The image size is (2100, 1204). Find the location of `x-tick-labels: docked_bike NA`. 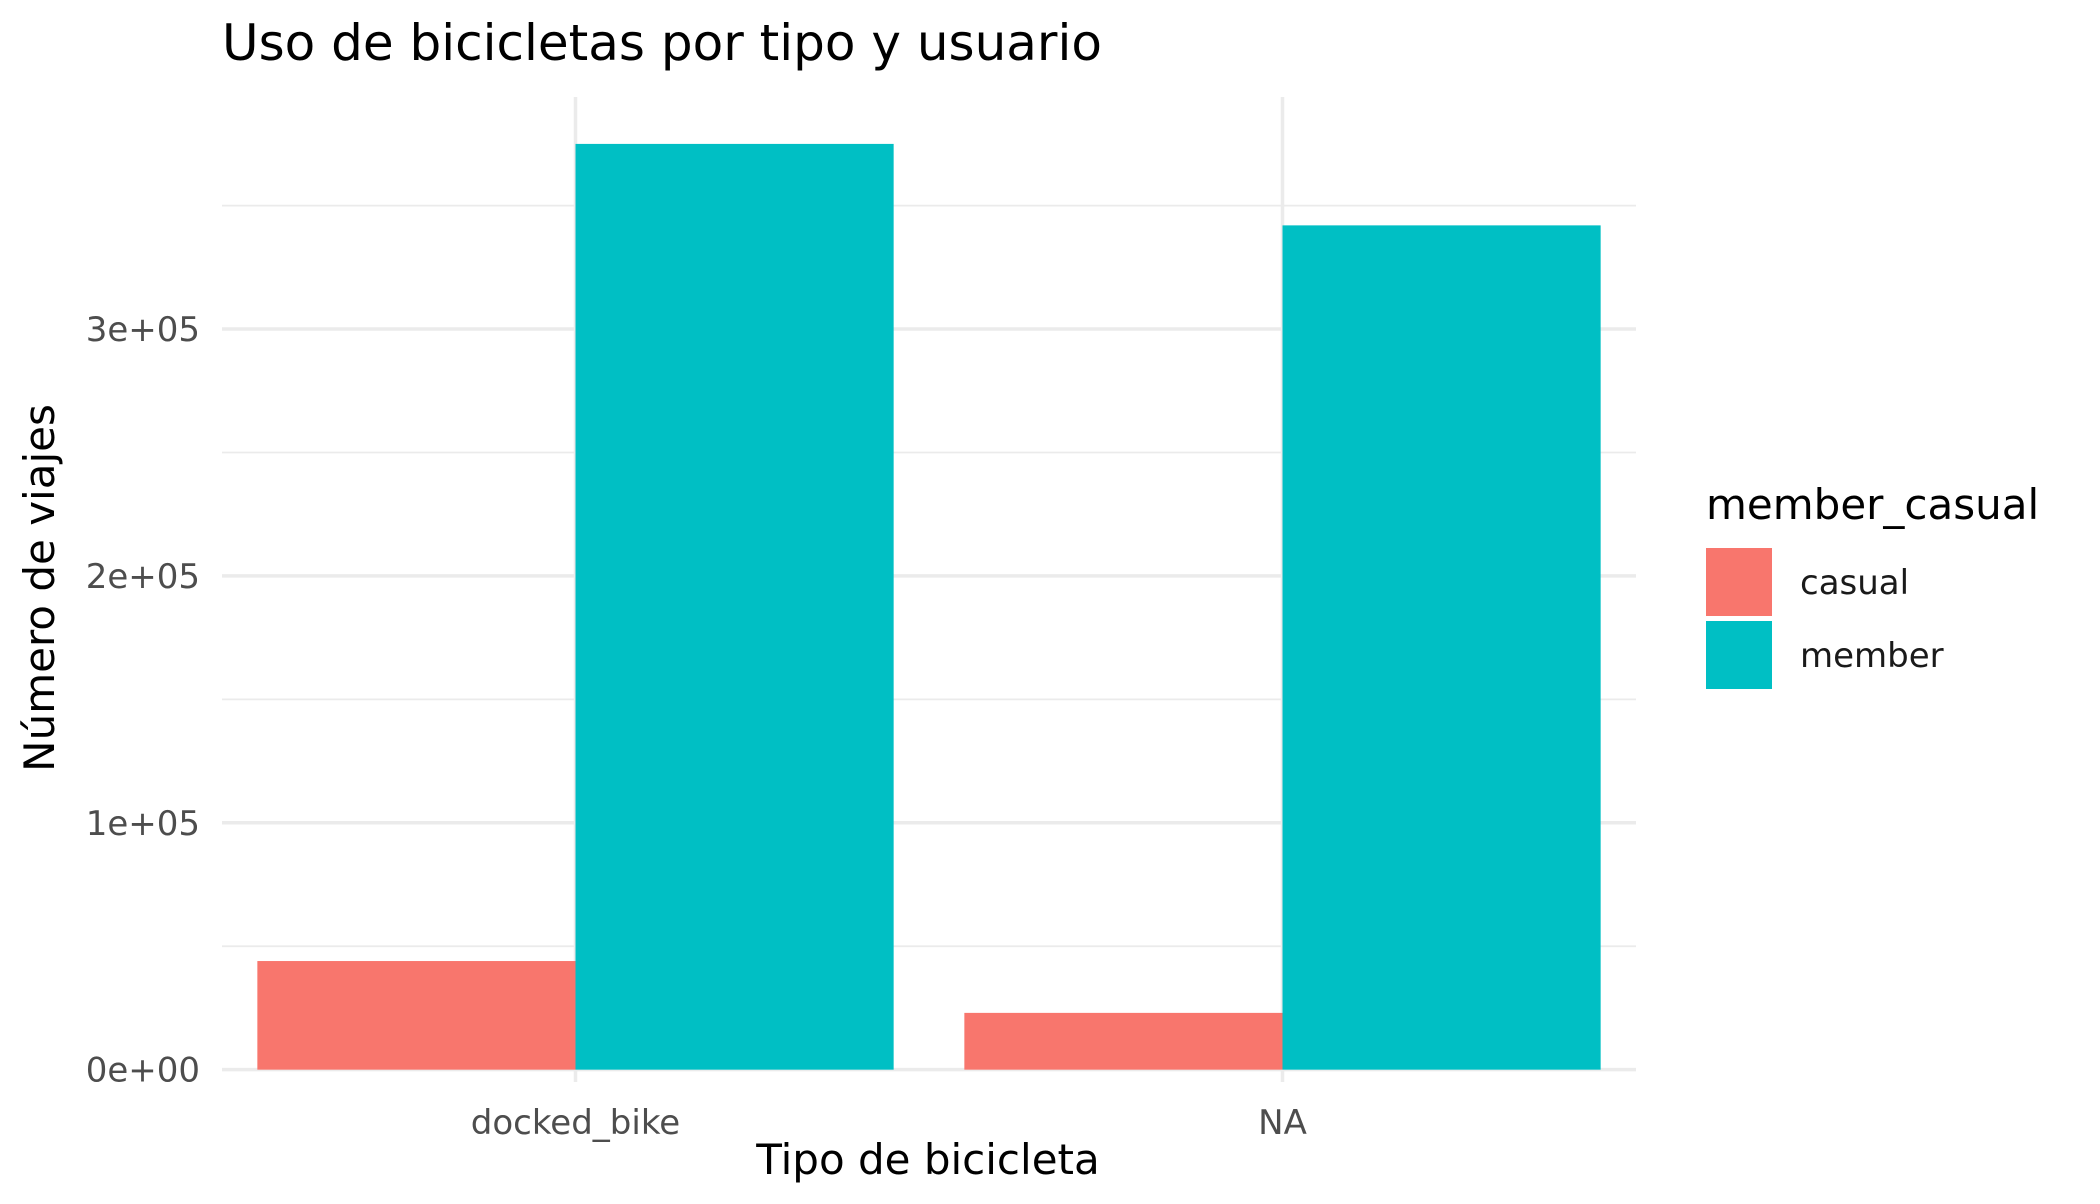

x-tick-labels: docked_bike NA is located at coordinates (889, 1123).